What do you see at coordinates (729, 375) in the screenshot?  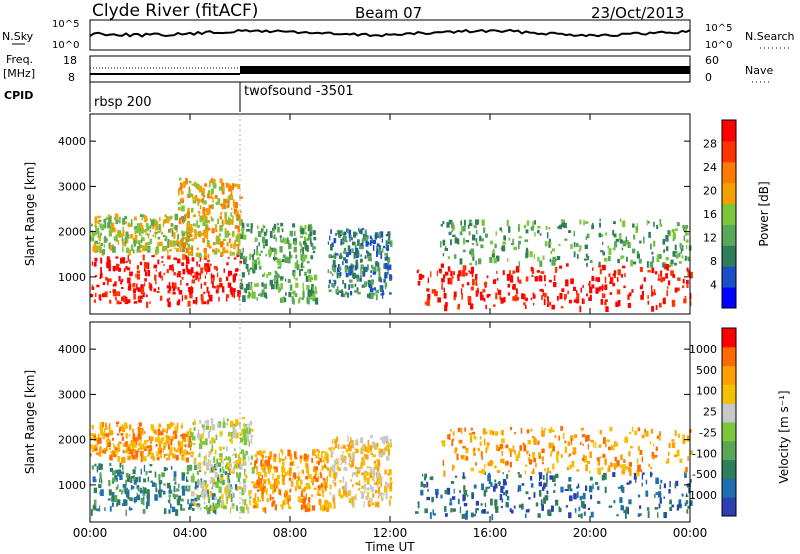 I see `velocity-cbar-swatch` at bounding box center [729, 375].